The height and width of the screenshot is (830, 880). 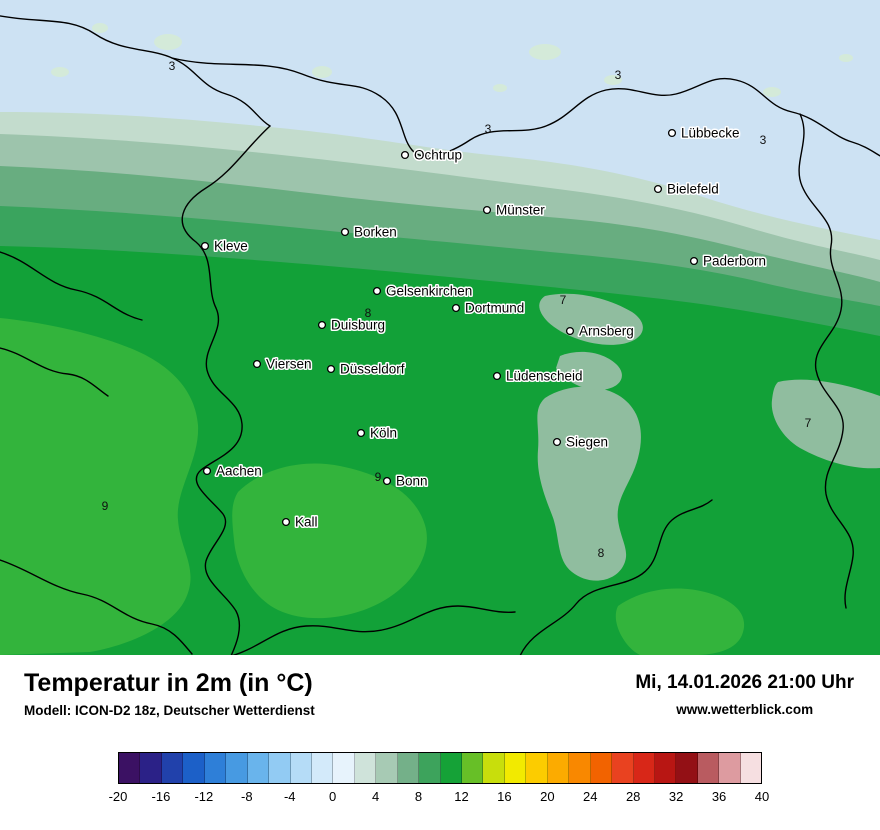 What do you see at coordinates (239, 471) in the screenshot?
I see `city-label: Aachen` at bounding box center [239, 471].